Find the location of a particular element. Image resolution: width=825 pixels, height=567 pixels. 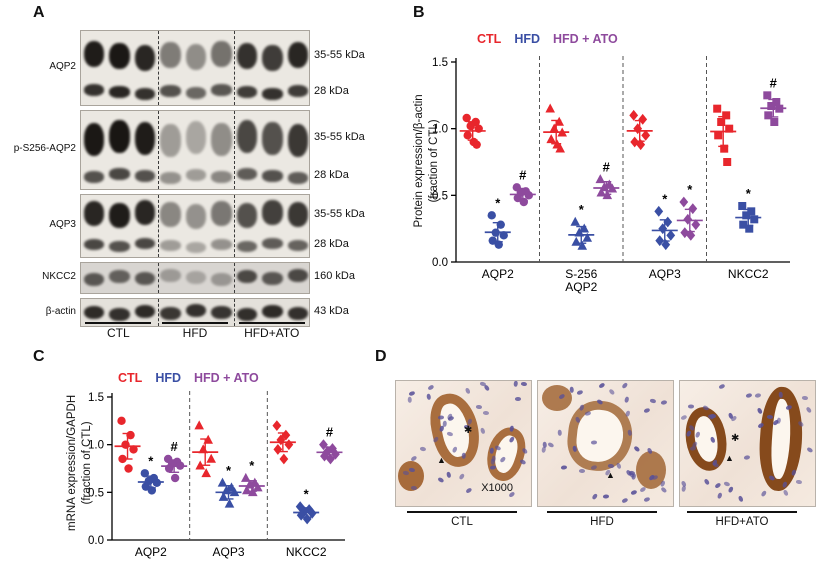

x-category-label: AQP2 is located at coordinates (151, 552).